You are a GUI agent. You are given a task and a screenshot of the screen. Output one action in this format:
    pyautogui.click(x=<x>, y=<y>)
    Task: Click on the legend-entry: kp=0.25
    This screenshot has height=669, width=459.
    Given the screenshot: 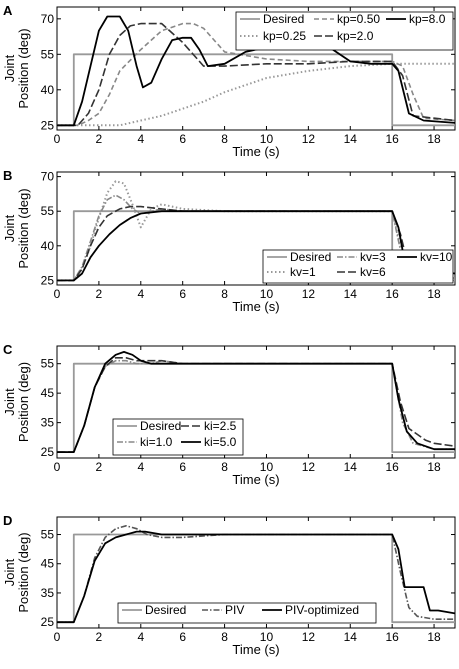 What is the action you would take?
    pyautogui.click(x=284, y=36)
    